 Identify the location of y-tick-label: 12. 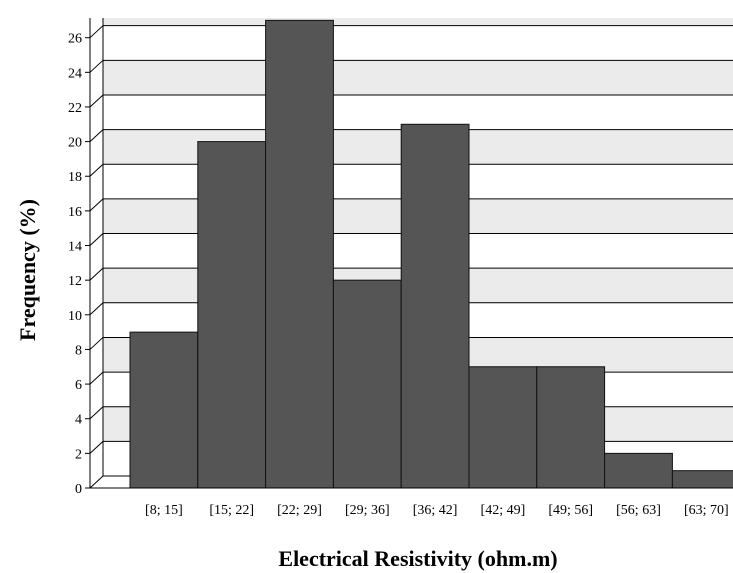
(75, 281).